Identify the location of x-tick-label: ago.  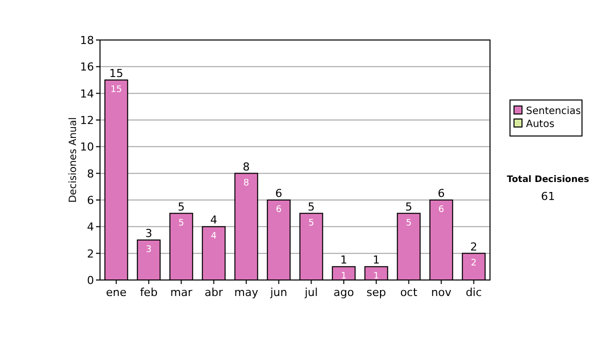
(344, 292).